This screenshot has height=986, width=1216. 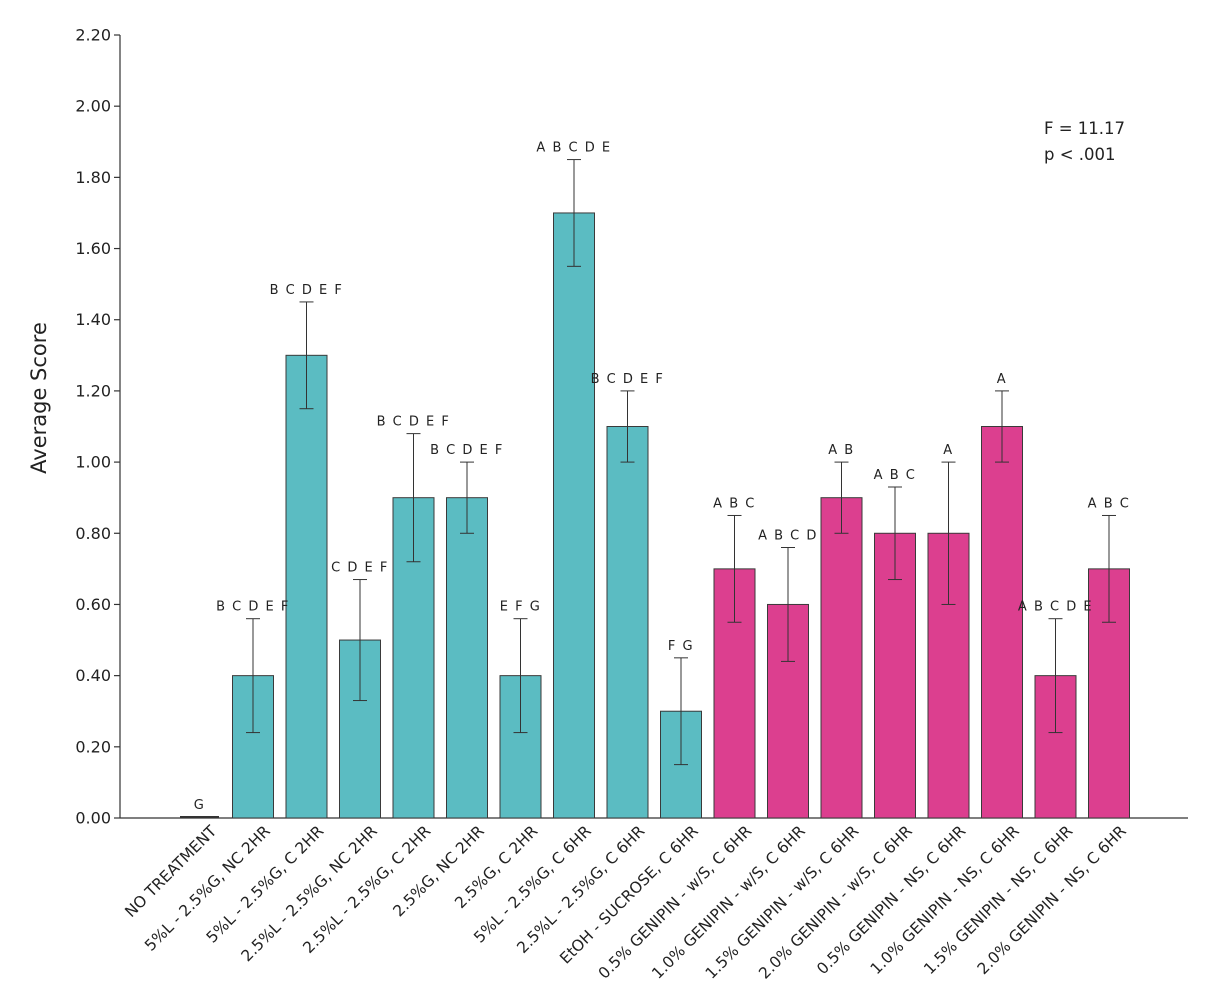 What do you see at coordinates (93, 106) in the screenshot?
I see `y-tick-label: 2.00` at bounding box center [93, 106].